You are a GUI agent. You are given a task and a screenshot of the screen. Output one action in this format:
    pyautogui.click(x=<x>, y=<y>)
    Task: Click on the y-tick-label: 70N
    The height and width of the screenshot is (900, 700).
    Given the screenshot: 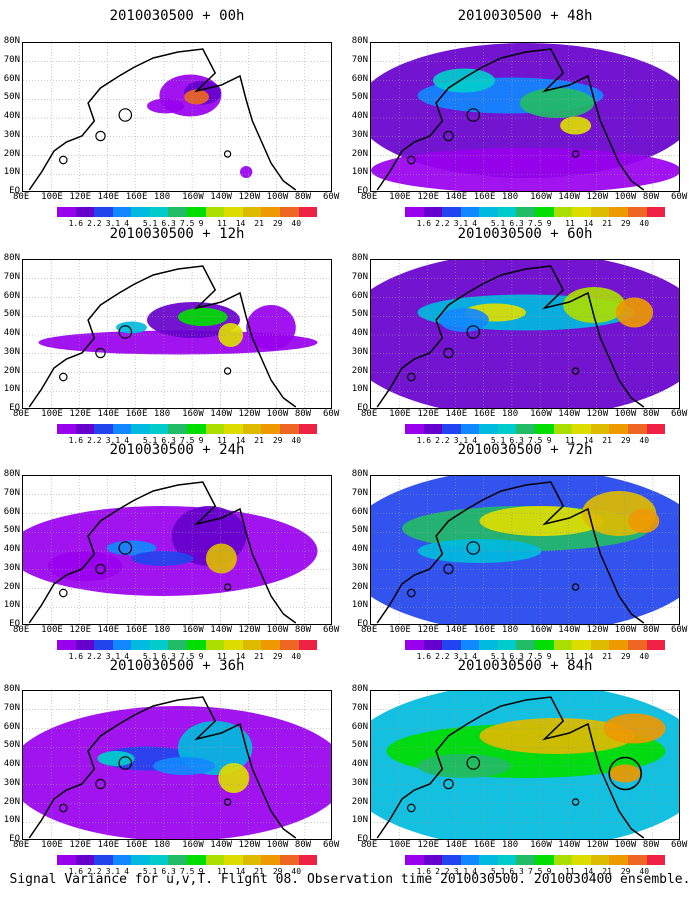 What is the action you would take?
    pyautogui.click(x=359, y=492)
    